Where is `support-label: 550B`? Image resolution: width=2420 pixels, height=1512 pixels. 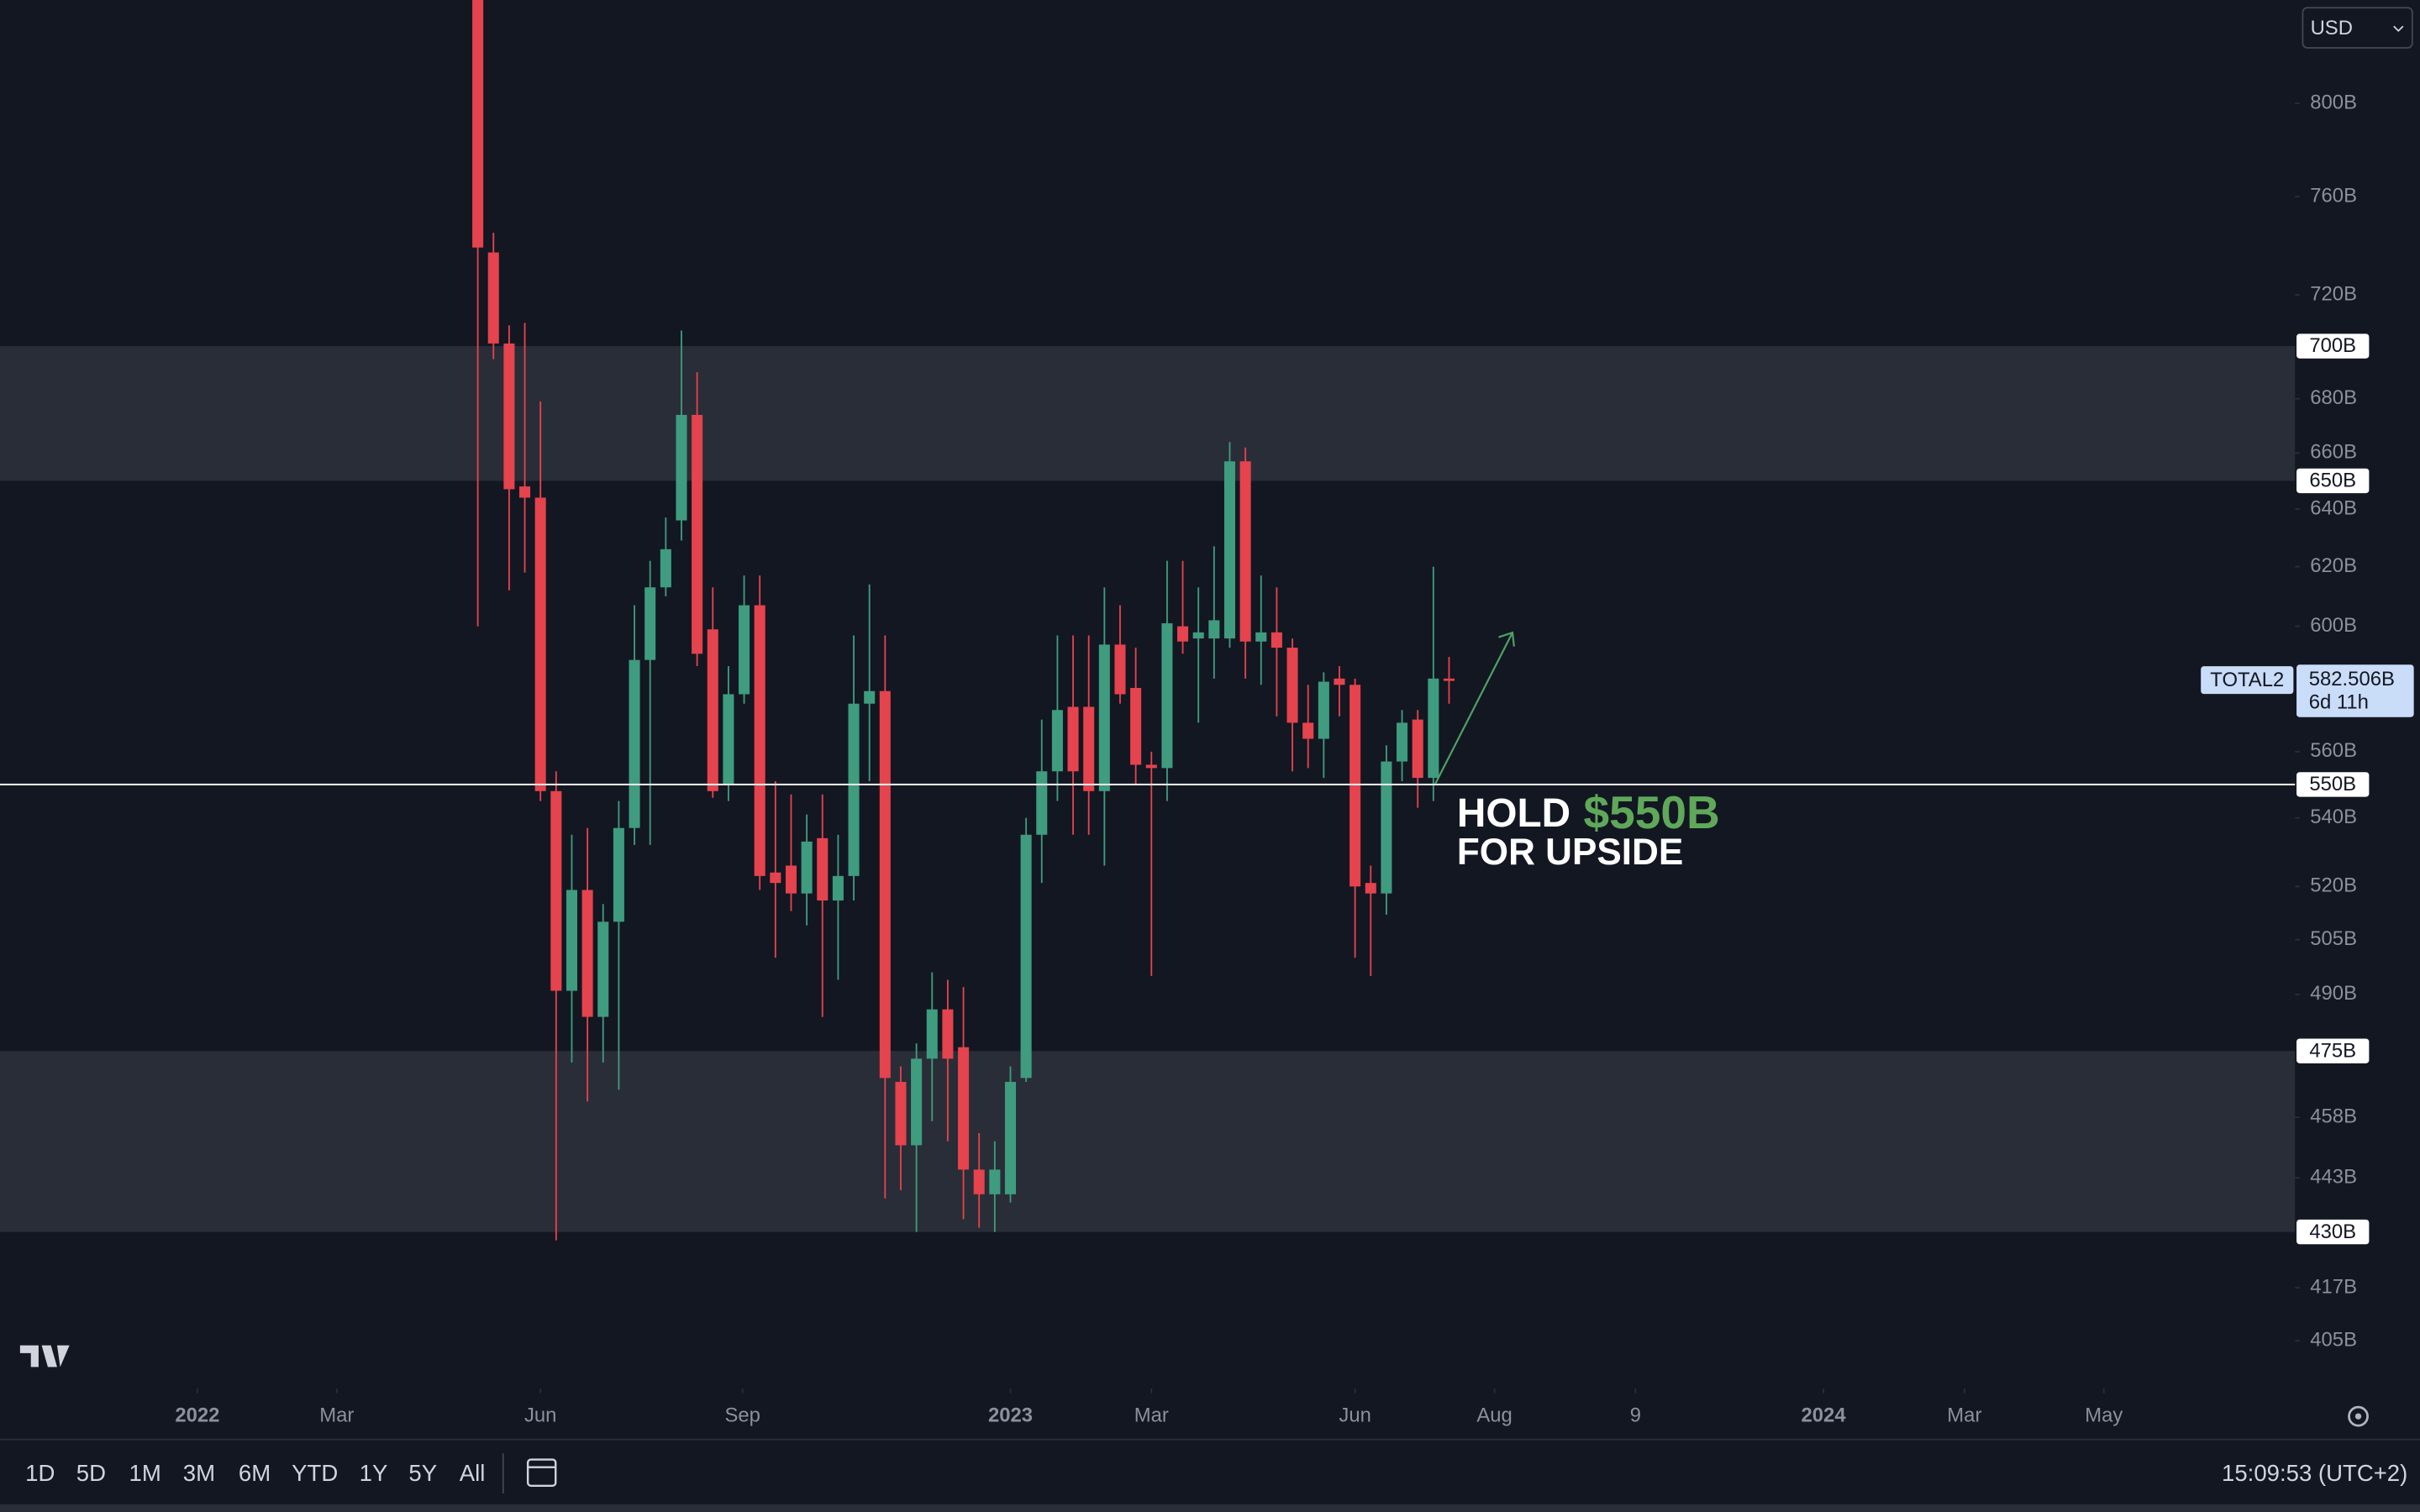 support-label: 550B is located at coordinates (2332, 784).